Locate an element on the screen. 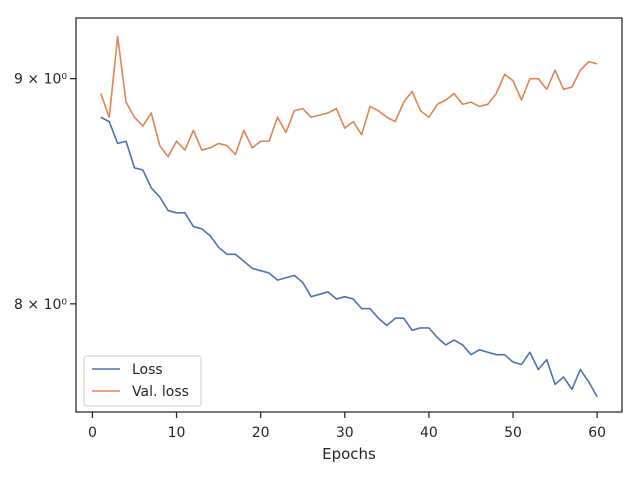  x-tick-label: 50 is located at coordinates (513, 433).